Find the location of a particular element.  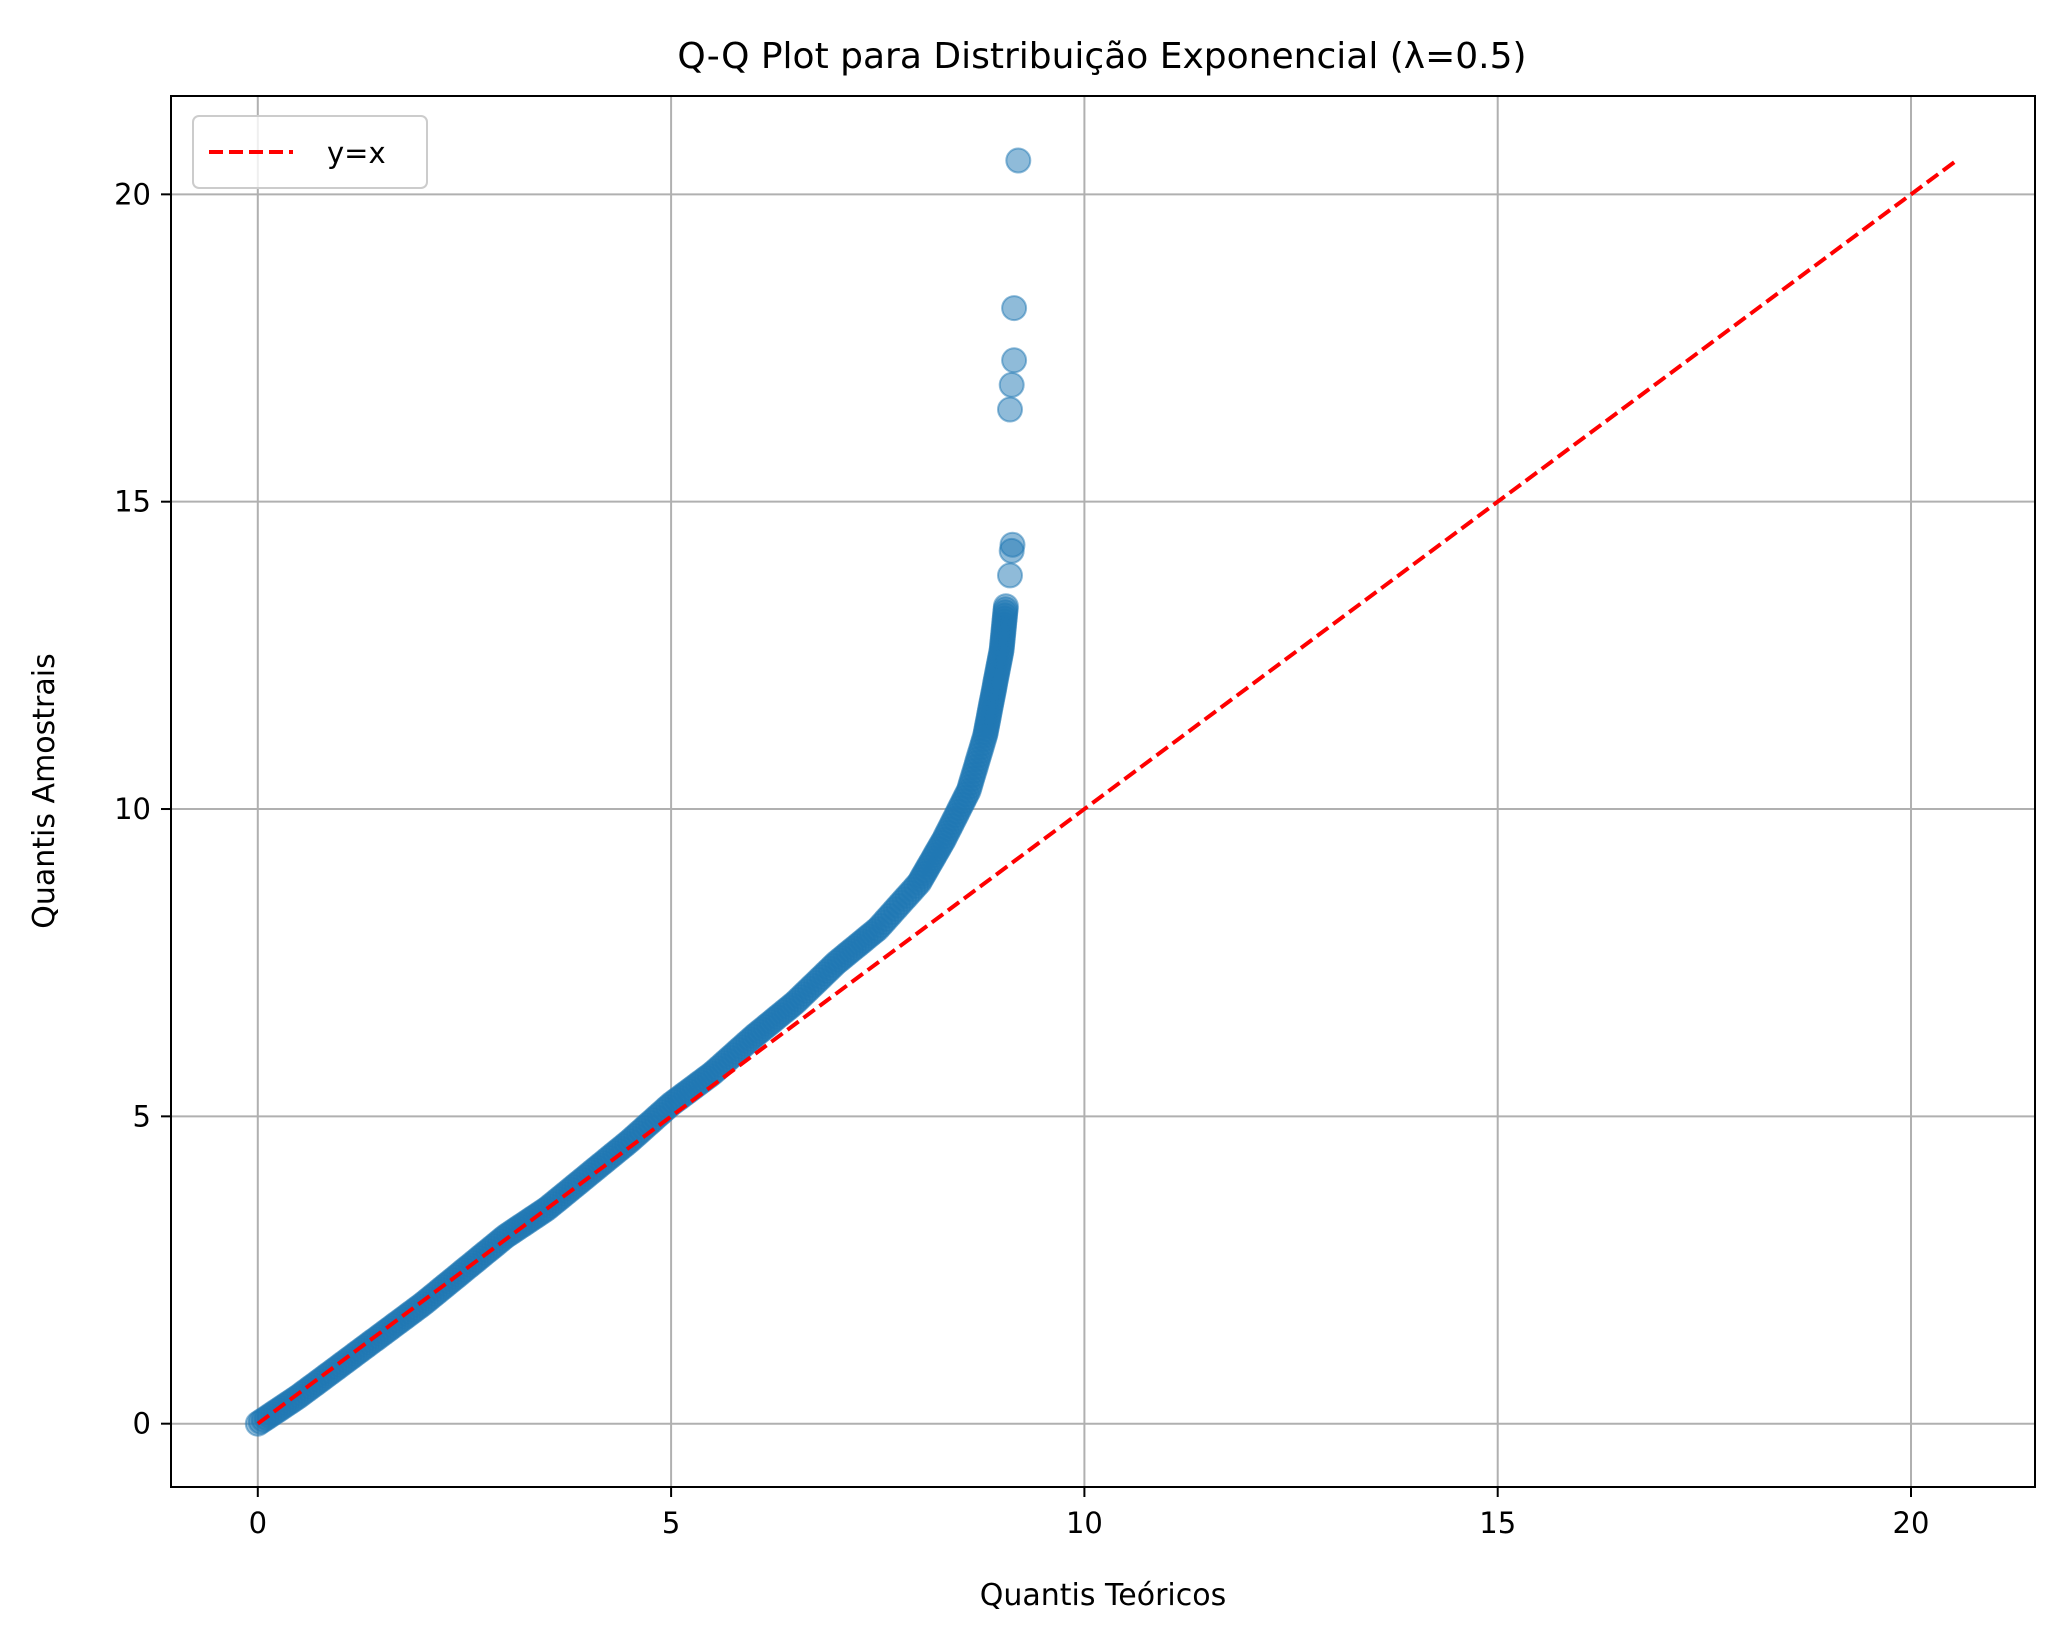

y-tick-label-20: 20 is located at coordinates (132, 194).